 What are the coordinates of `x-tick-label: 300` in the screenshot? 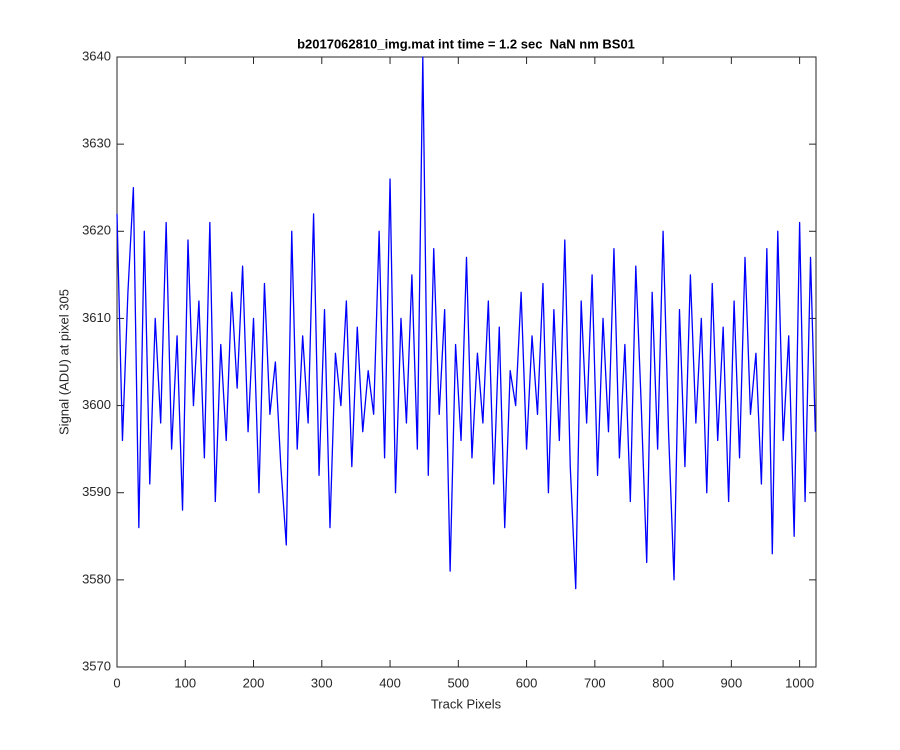 It's located at (322, 682).